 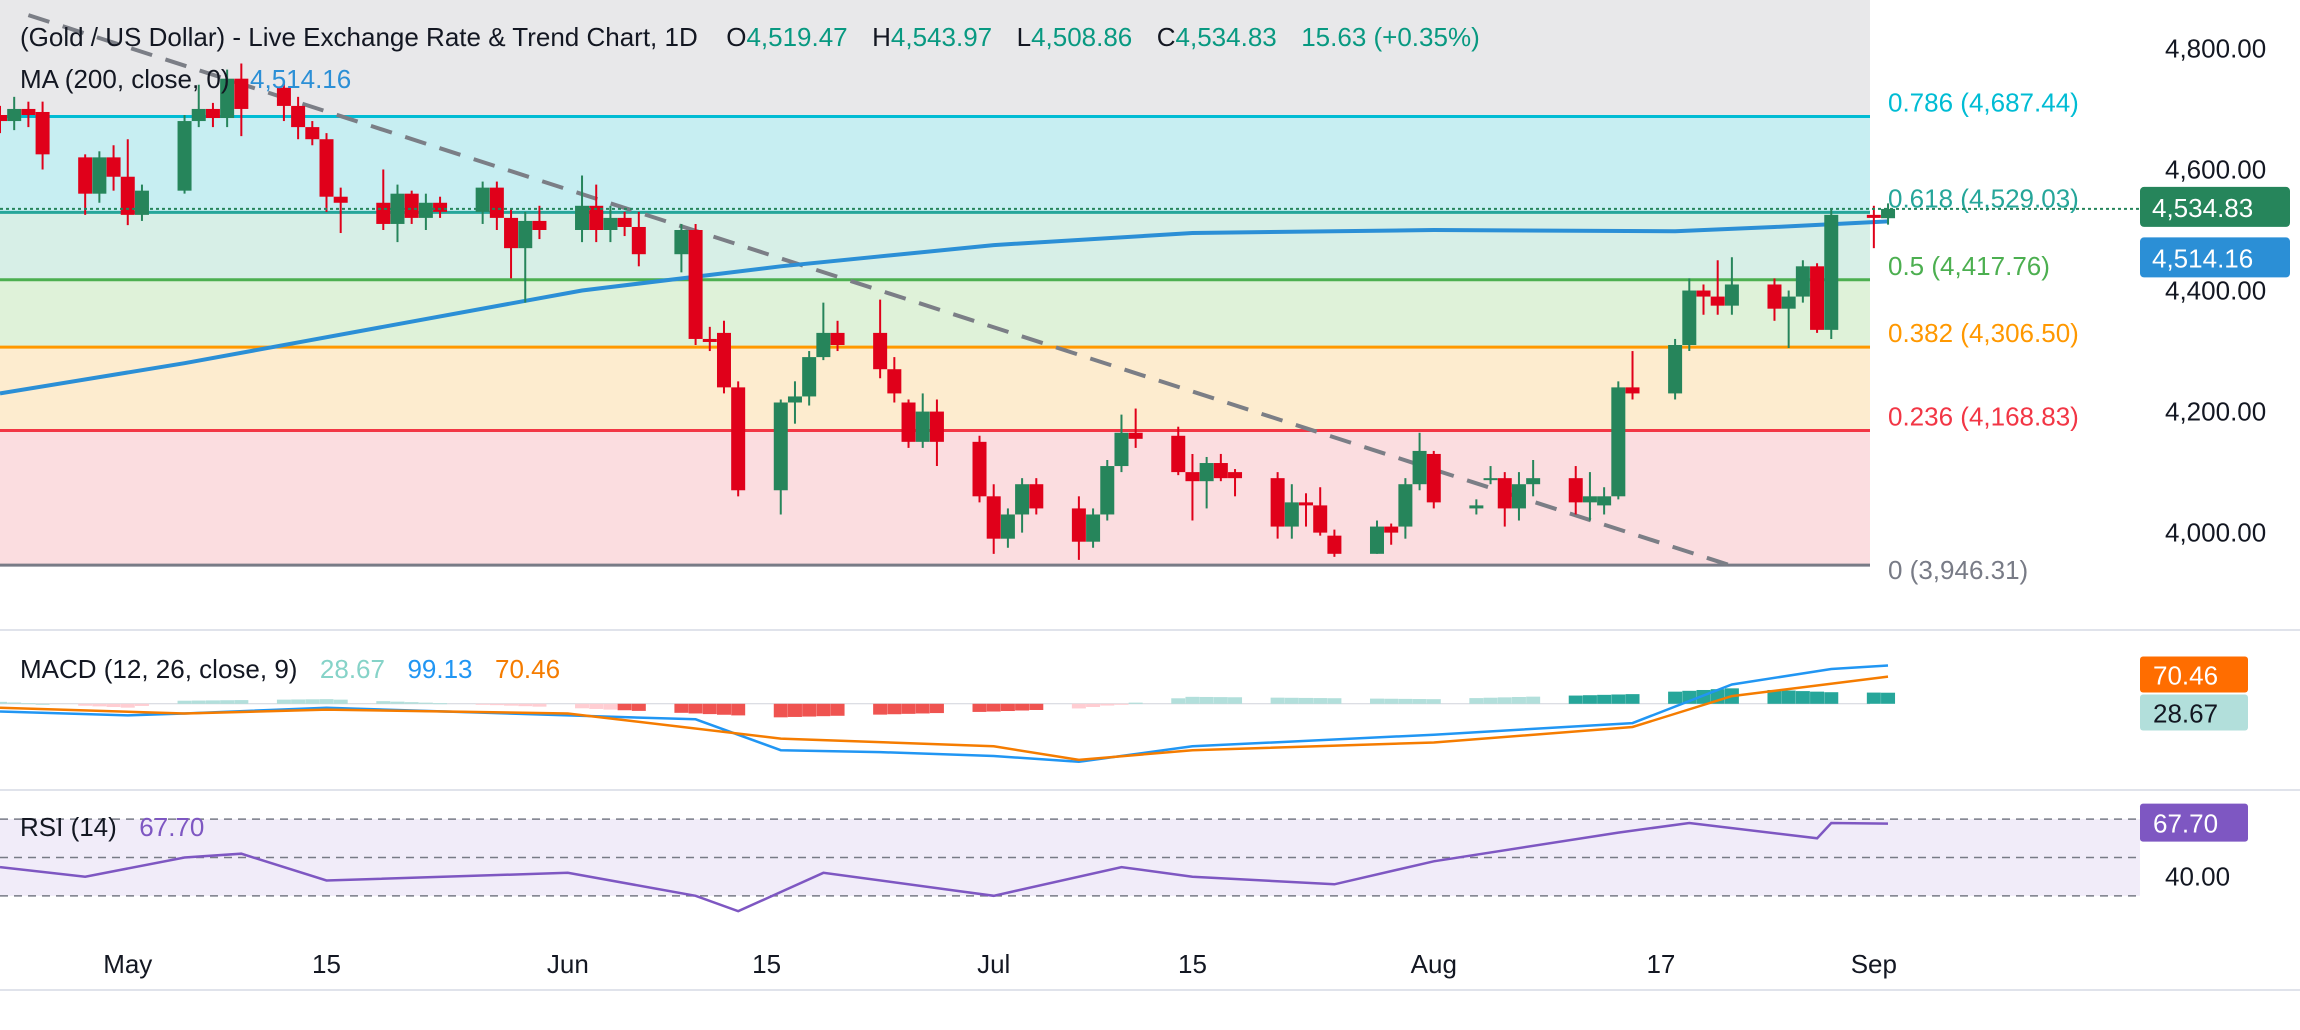 What do you see at coordinates (2185, 824) in the screenshot?
I see `rsi-badge-label: 67.70` at bounding box center [2185, 824].